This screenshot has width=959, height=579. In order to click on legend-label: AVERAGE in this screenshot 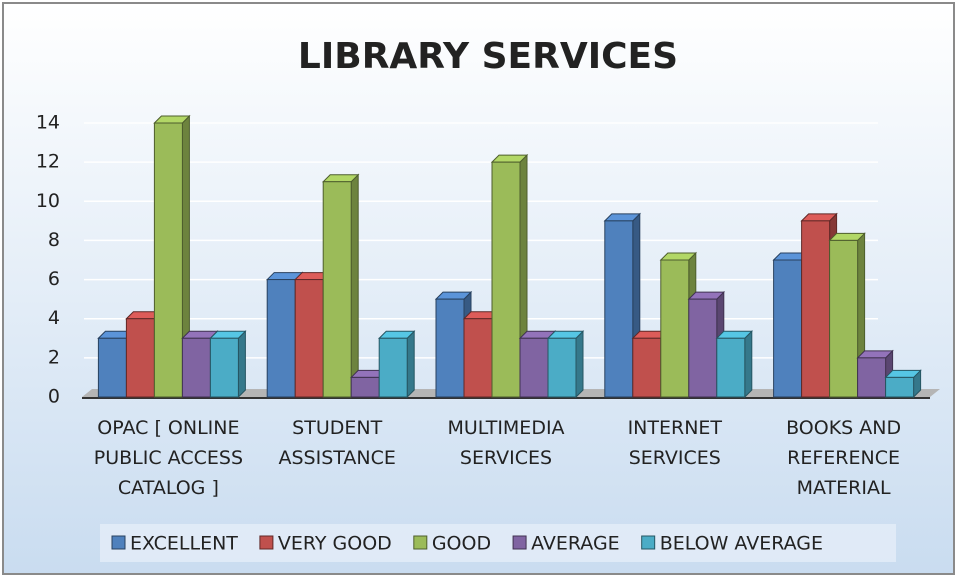, I will do `click(575, 544)`.